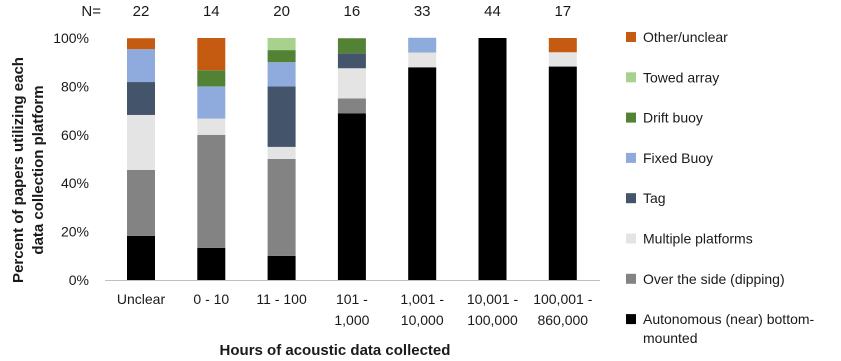 The height and width of the screenshot is (361, 841). Describe the element at coordinates (352, 299) in the screenshot. I see `x-tick-label-line: 101 -` at that location.